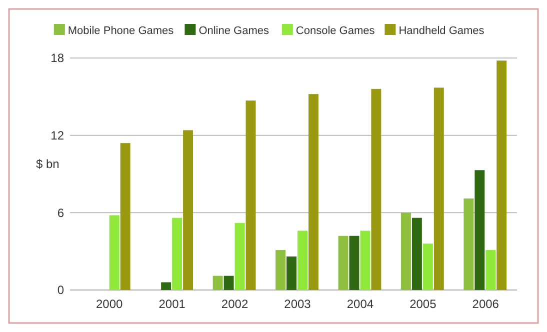 The height and width of the screenshot is (332, 547). Describe the element at coordinates (441, 31) in the screenshot. I see `legend-label: Handheld Games` at that location.